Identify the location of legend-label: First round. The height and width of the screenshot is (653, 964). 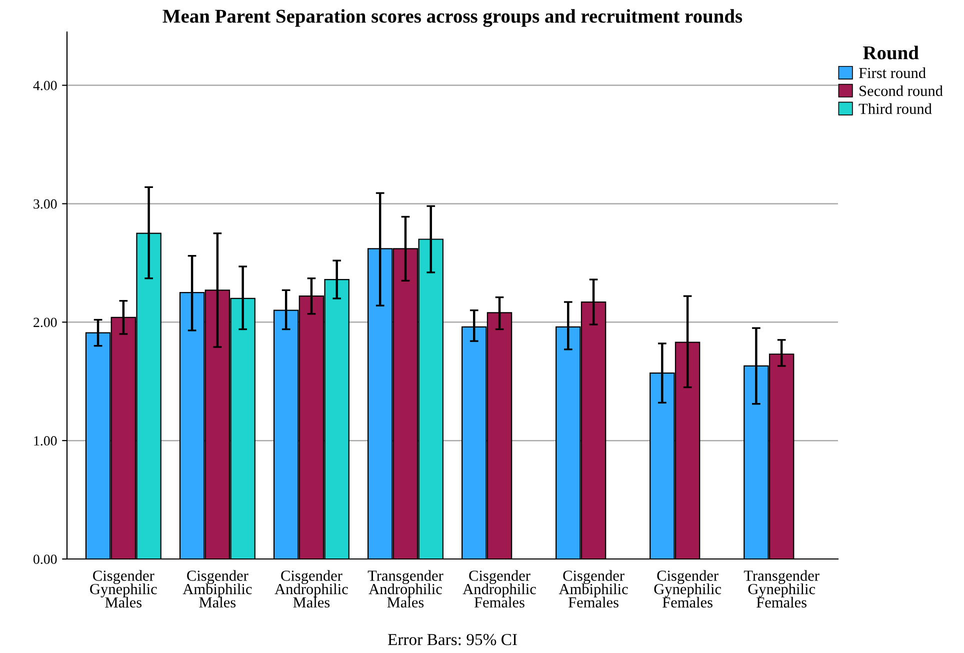
(892, 72).